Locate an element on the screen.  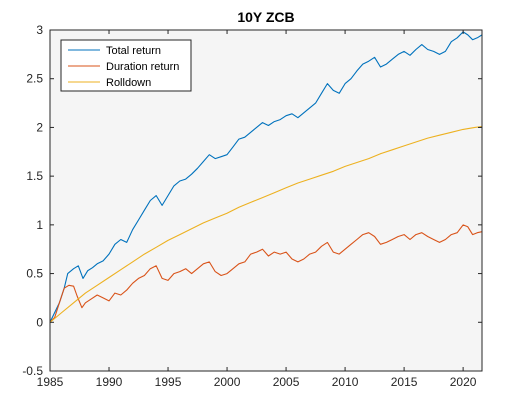
y-tick-label: 2 is located at coordinates (39, 127).